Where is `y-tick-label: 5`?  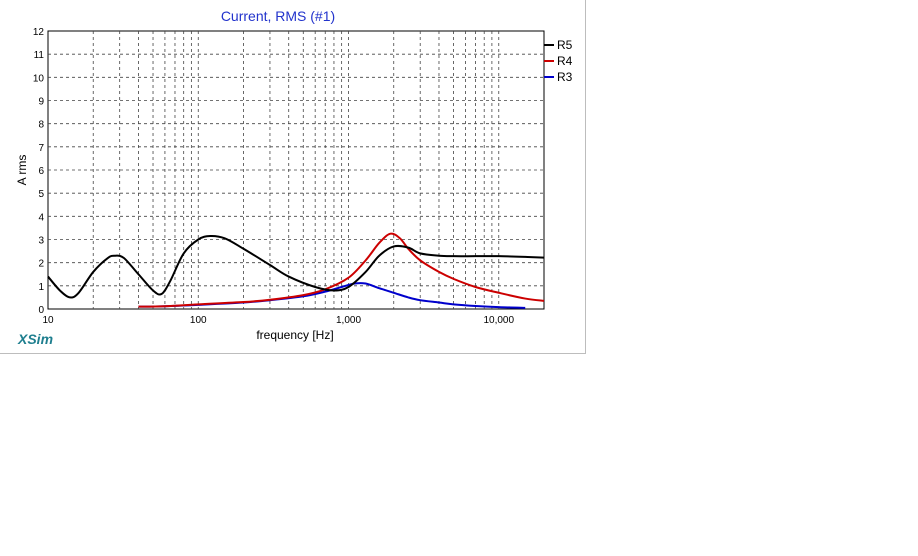 y-tick-label: 5 is located at coordinates (41, 194).